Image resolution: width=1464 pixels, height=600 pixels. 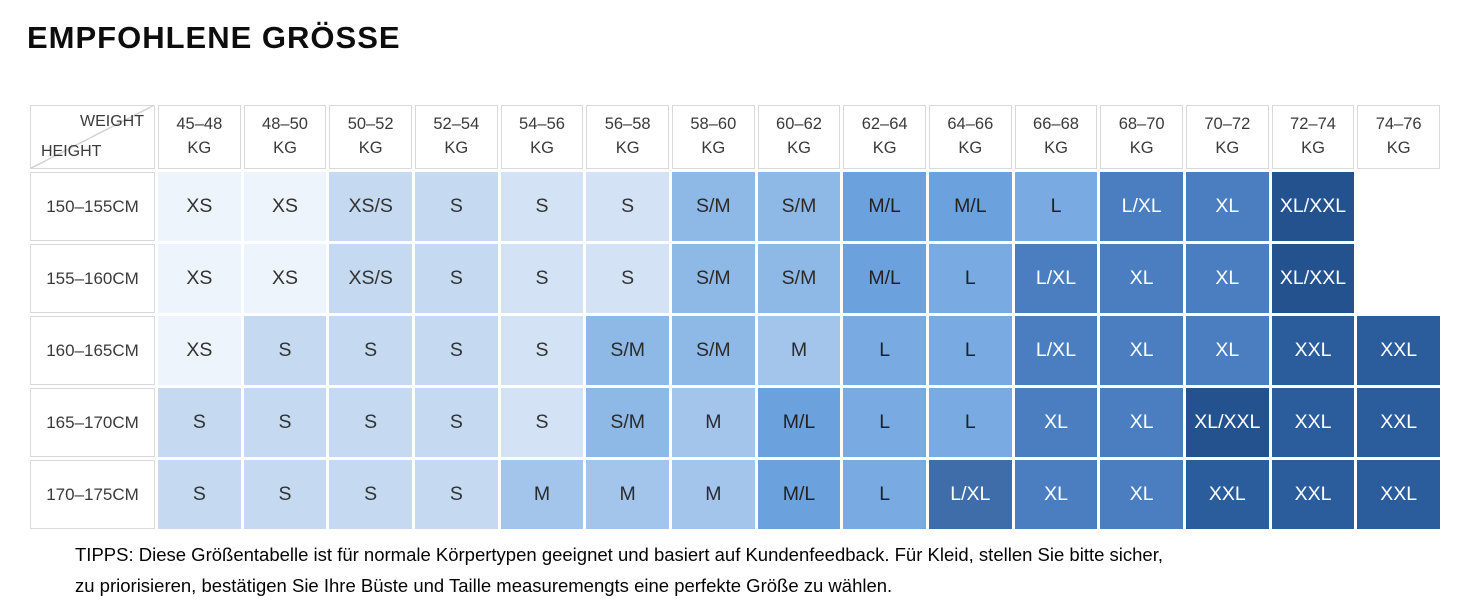 I want to click on weight-axis-label: WEIGHT, so click(x=112, y=121).